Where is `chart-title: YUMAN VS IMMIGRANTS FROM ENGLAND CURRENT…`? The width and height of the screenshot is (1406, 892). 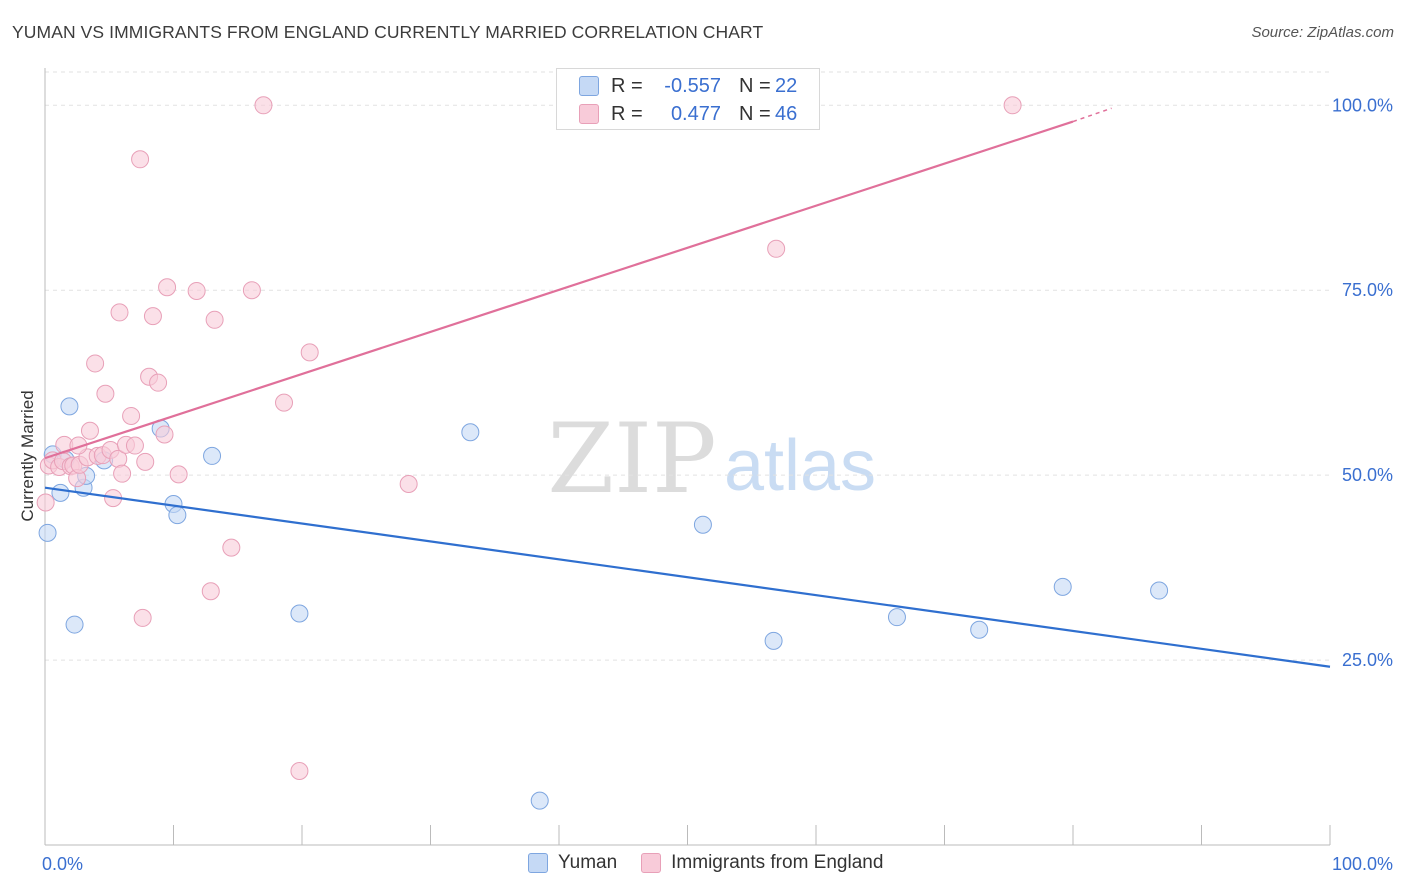
chart-title: YUMAN VS IMMIGRANTS FROM ENGLAND CURRENT… is located at coordinates (388, 32).